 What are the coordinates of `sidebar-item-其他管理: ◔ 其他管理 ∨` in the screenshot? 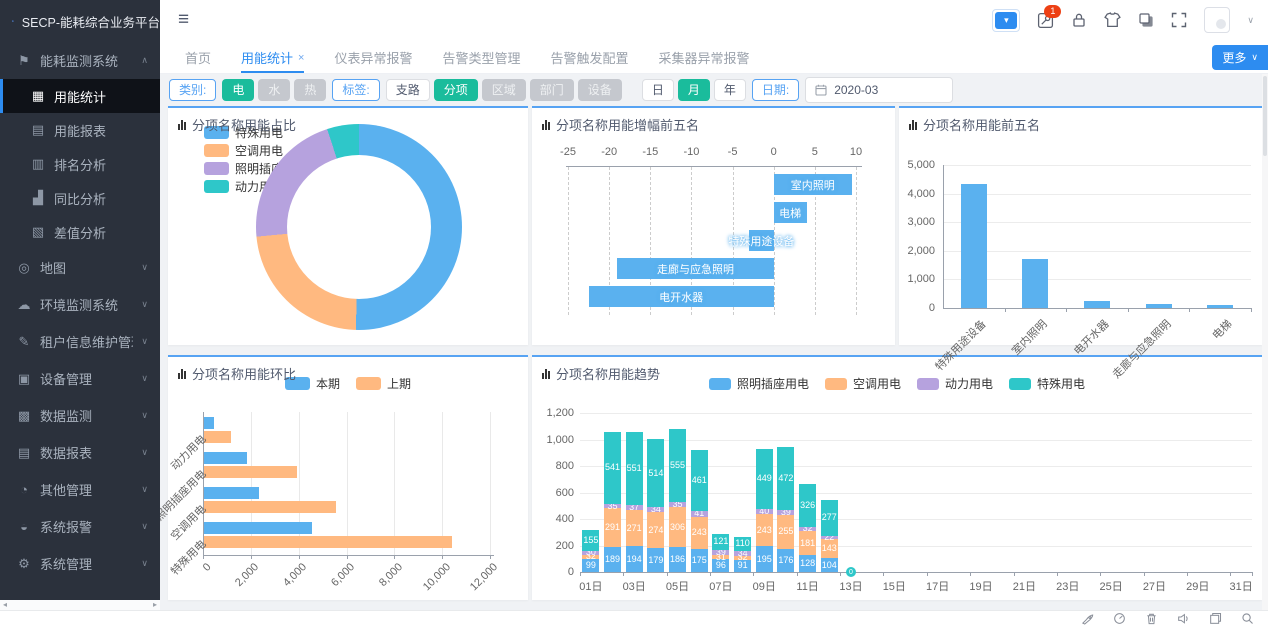 It's located at (80, 489).